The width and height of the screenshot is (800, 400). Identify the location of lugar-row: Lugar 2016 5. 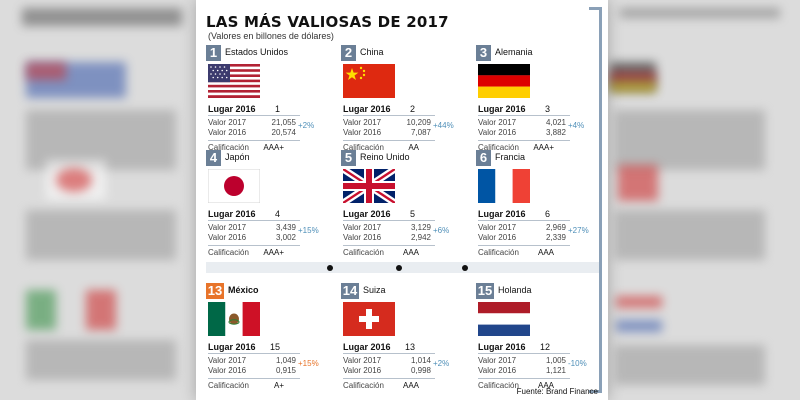
(388, 214).